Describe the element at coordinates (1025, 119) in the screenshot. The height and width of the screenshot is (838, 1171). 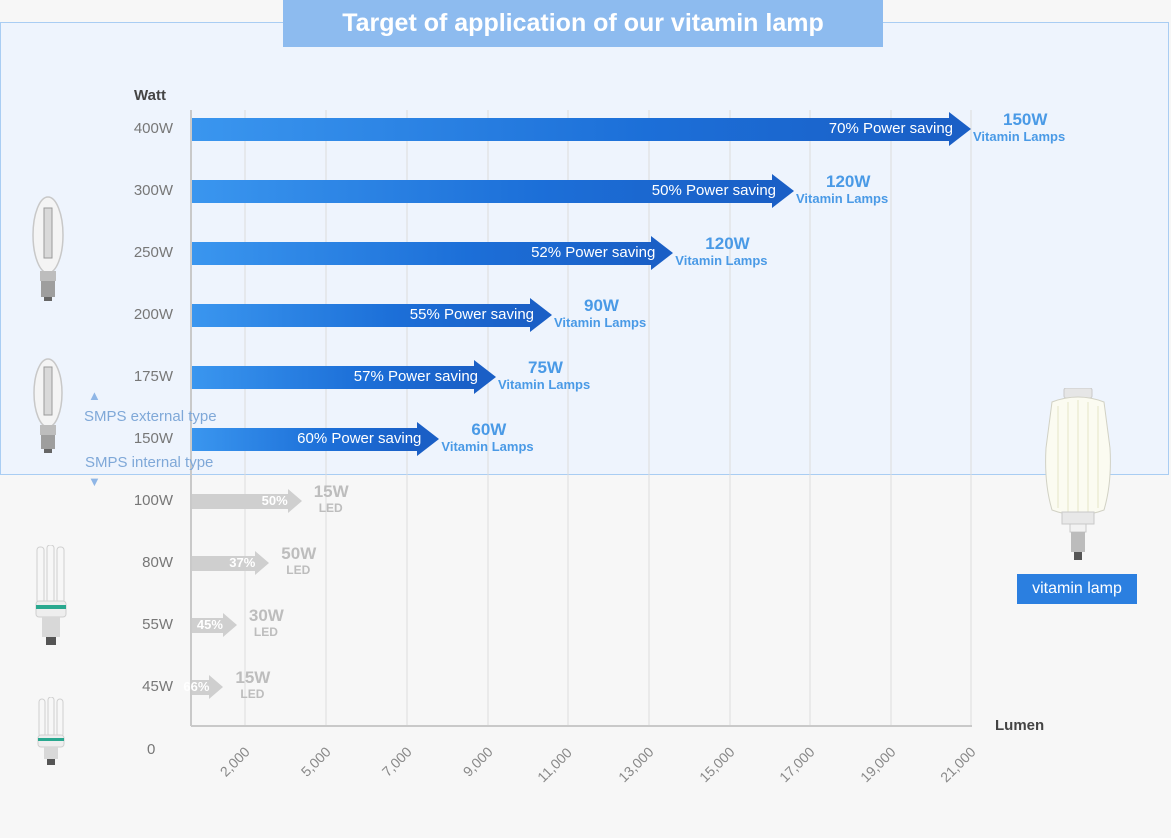
I see `bar-result-watt: 150W` at that location.